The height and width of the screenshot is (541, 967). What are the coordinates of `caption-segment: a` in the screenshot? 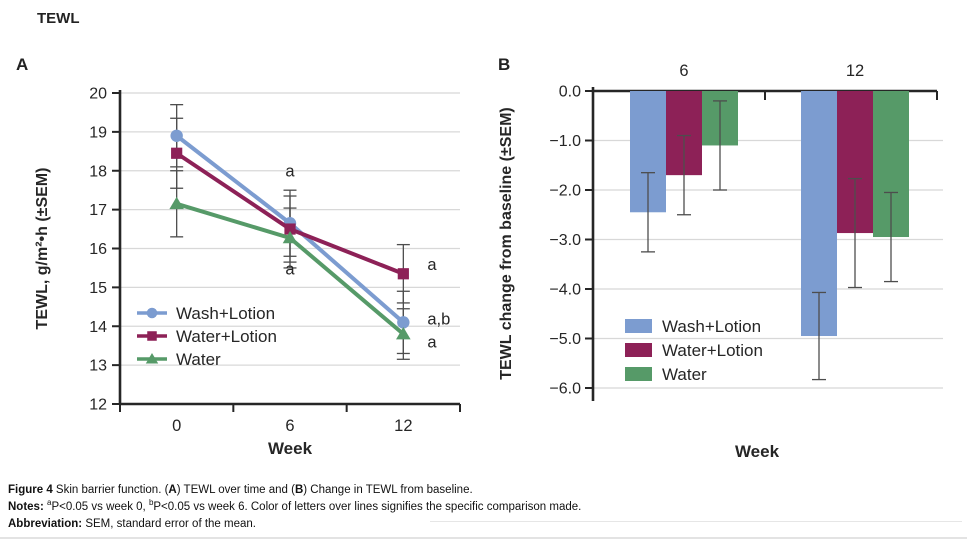 It's located at (49, 503).